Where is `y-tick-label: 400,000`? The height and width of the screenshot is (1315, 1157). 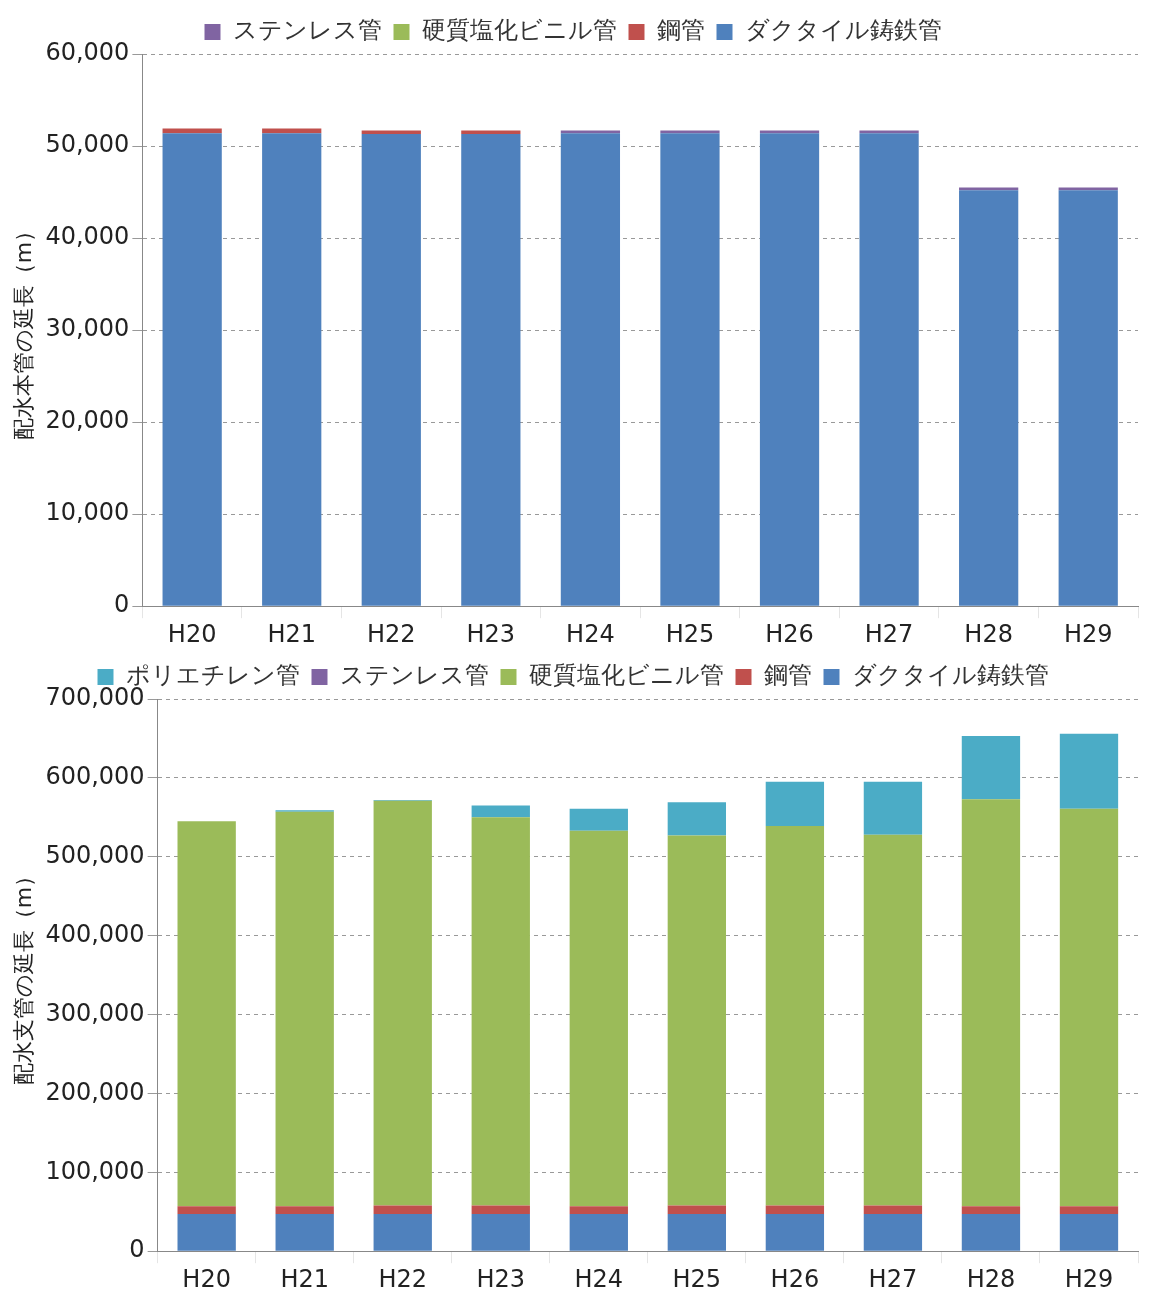
y-tick-label: 400,000 is located at coordinates (95, 933).